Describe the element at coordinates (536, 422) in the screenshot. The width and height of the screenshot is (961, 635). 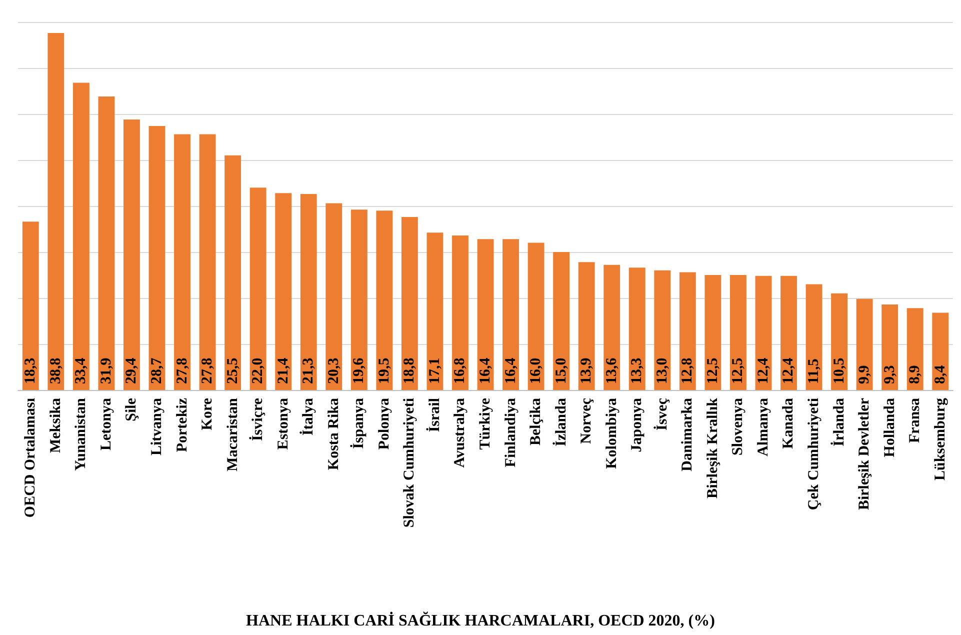
I see `x-tick-label: Belçika` at that location.